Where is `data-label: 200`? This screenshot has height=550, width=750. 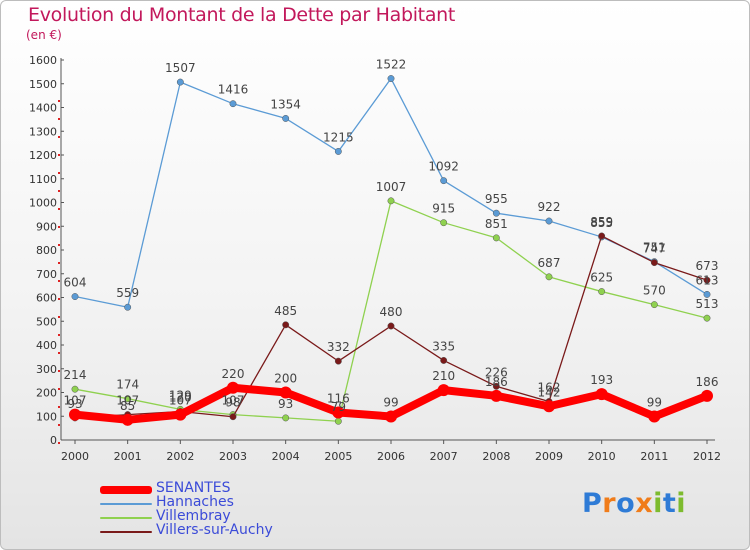 data-label: 200 is located at coordinates (285, 379).